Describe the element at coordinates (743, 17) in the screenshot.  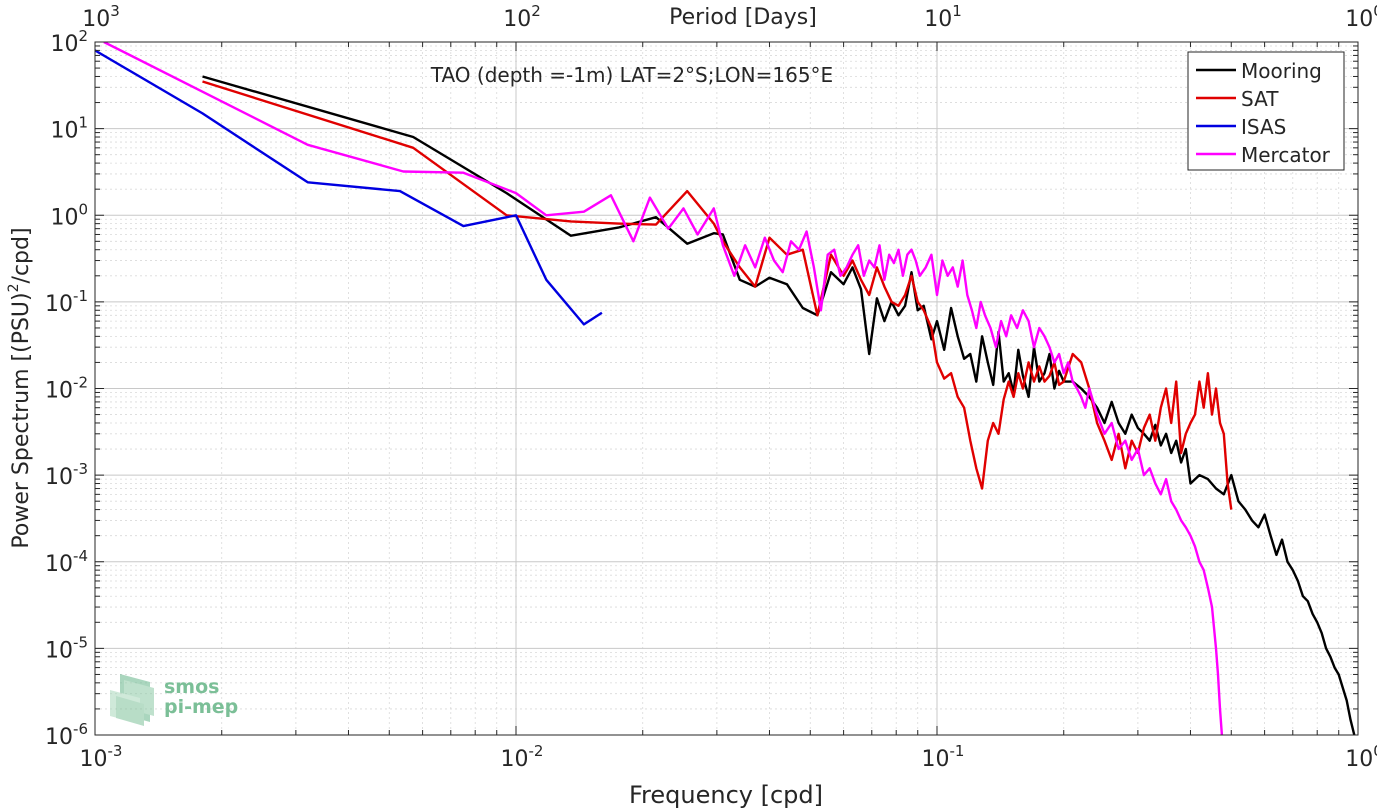
I see `top-axis-label: Period [Days]` at that location.